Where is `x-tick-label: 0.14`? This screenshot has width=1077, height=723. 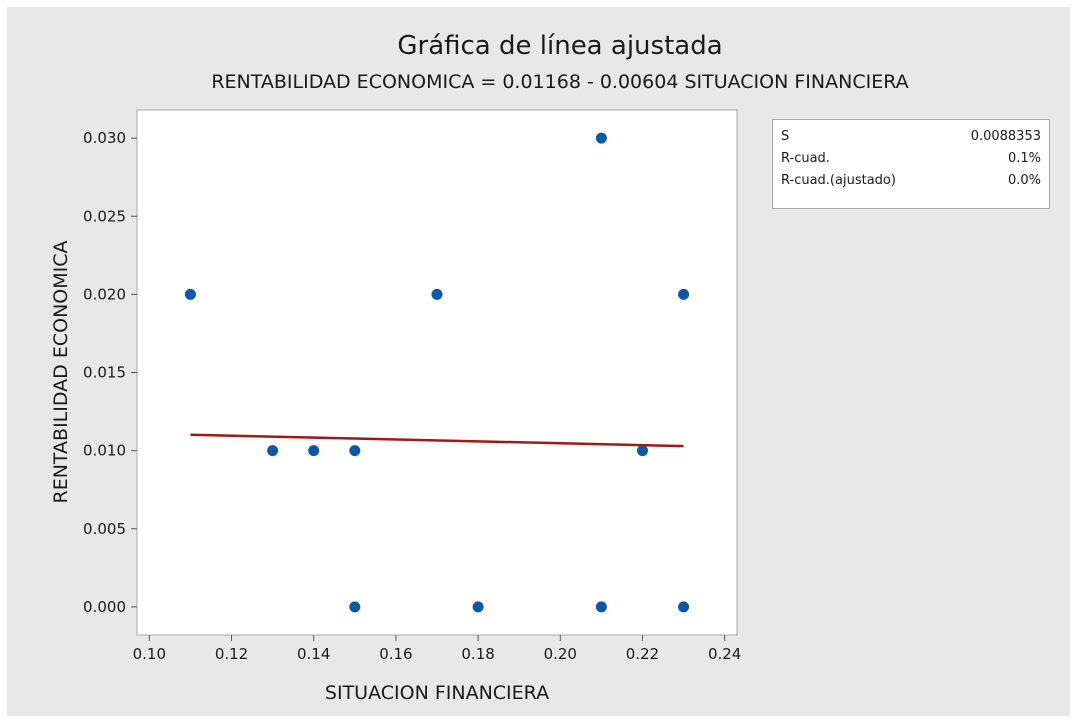
x-tick-label: 0.14 is located at coordinates (313, 654).